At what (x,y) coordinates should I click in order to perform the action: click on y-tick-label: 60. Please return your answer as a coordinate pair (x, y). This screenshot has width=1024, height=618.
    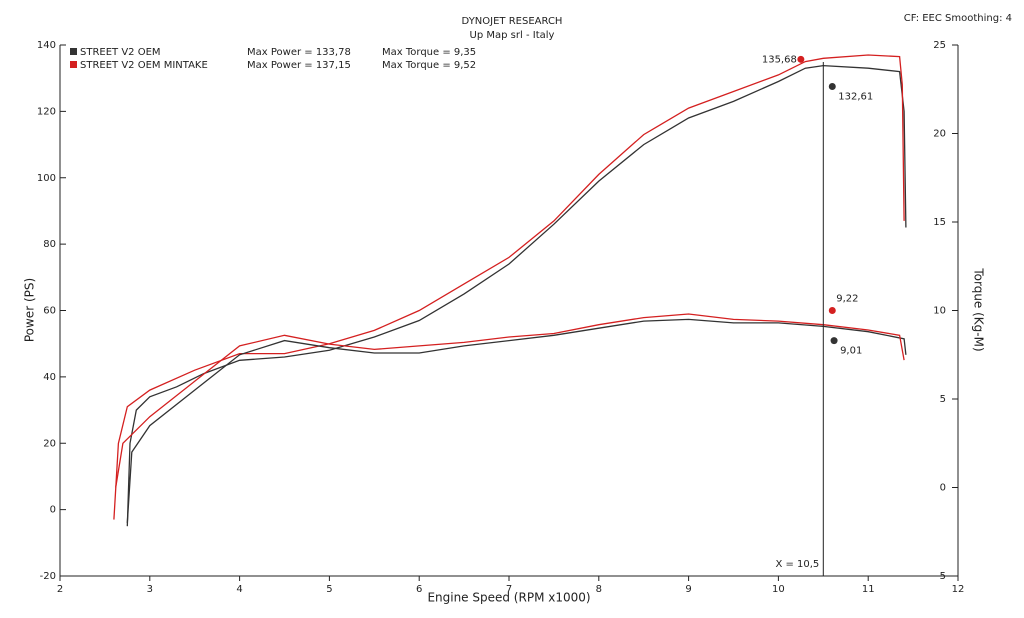
    Looking at the image, I should click on (49, 311).